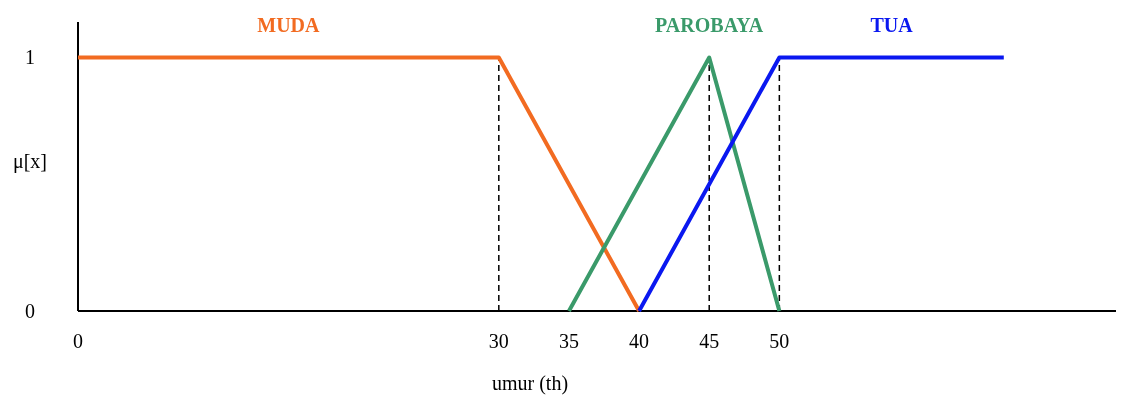 This screenshot has height=403, width=1124. Describe the element at coordinates (709, 25) in the screenshot. I see `series-label: PAROBAYA` at that location.